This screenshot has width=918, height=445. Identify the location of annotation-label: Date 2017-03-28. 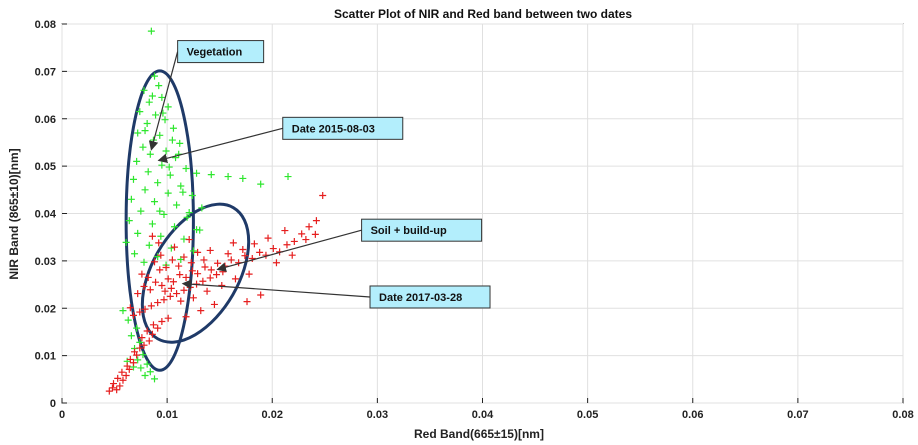
(420, 298).